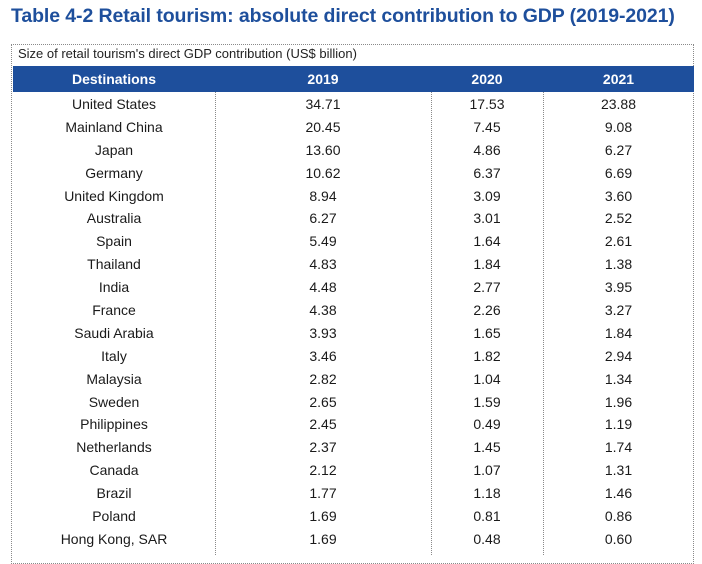 The image size is (702, 564). Describe the element at coordinates (114, 355) in the screenshot. I see `destination-cell: Italy` at that location.